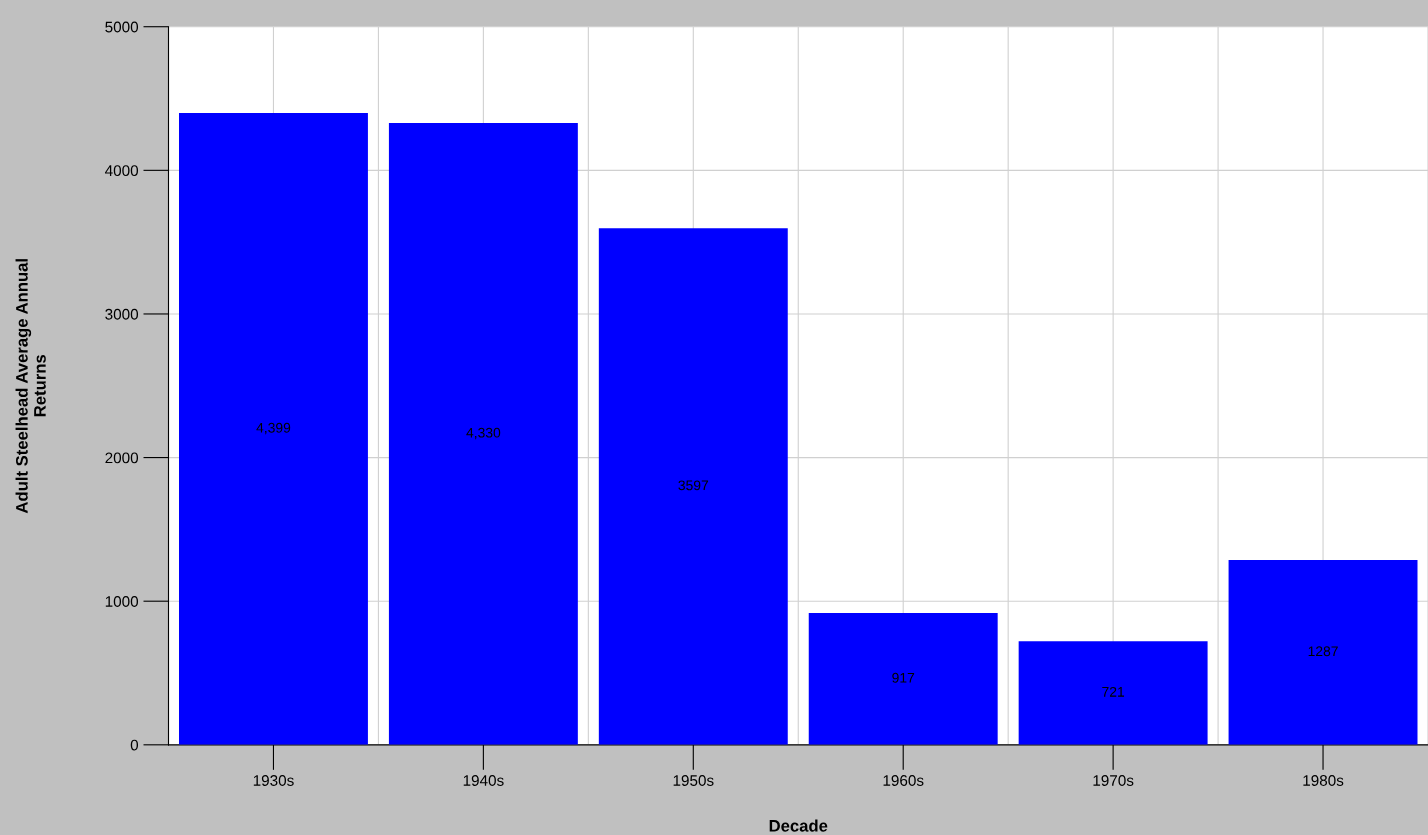  Describe the element at coordinates (1113, 780) in the screenshot. I see `x-tick-label: 1970s` at that location.